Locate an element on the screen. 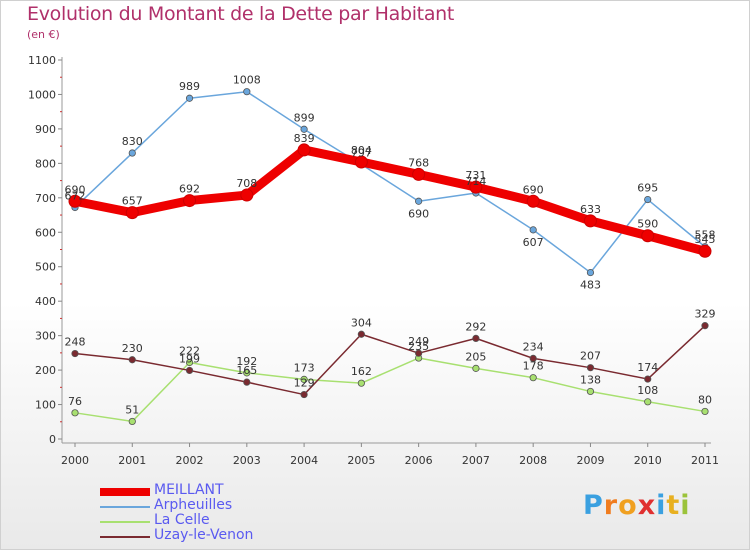 The image size is (750, 550). series-3-label-4: 129 is located at coordinates (304, 383).